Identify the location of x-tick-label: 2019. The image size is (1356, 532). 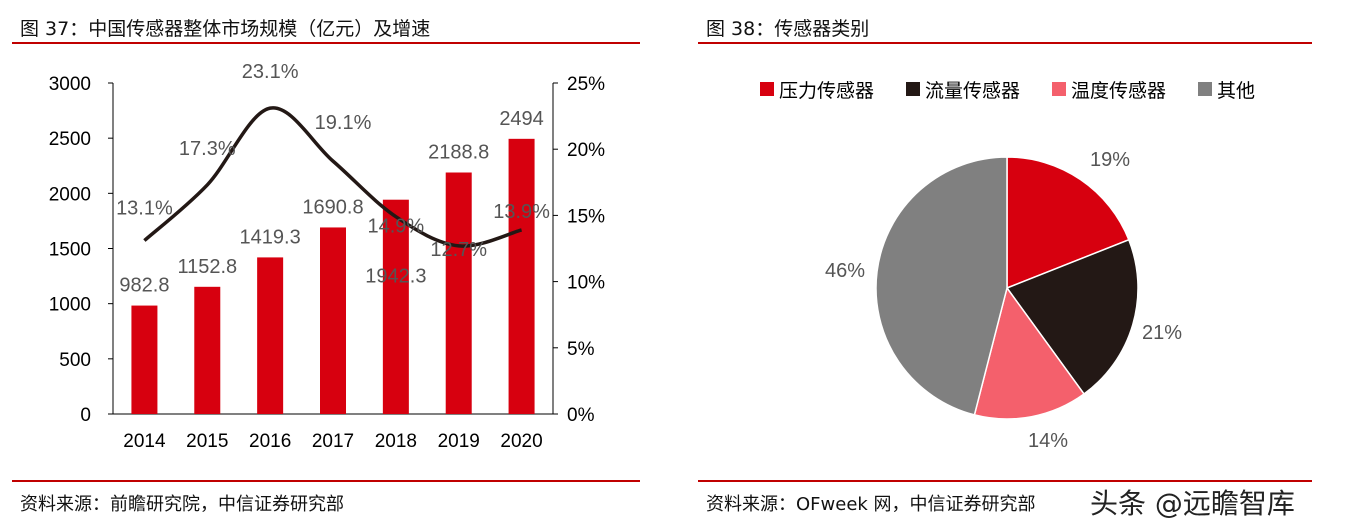
(459, 441).